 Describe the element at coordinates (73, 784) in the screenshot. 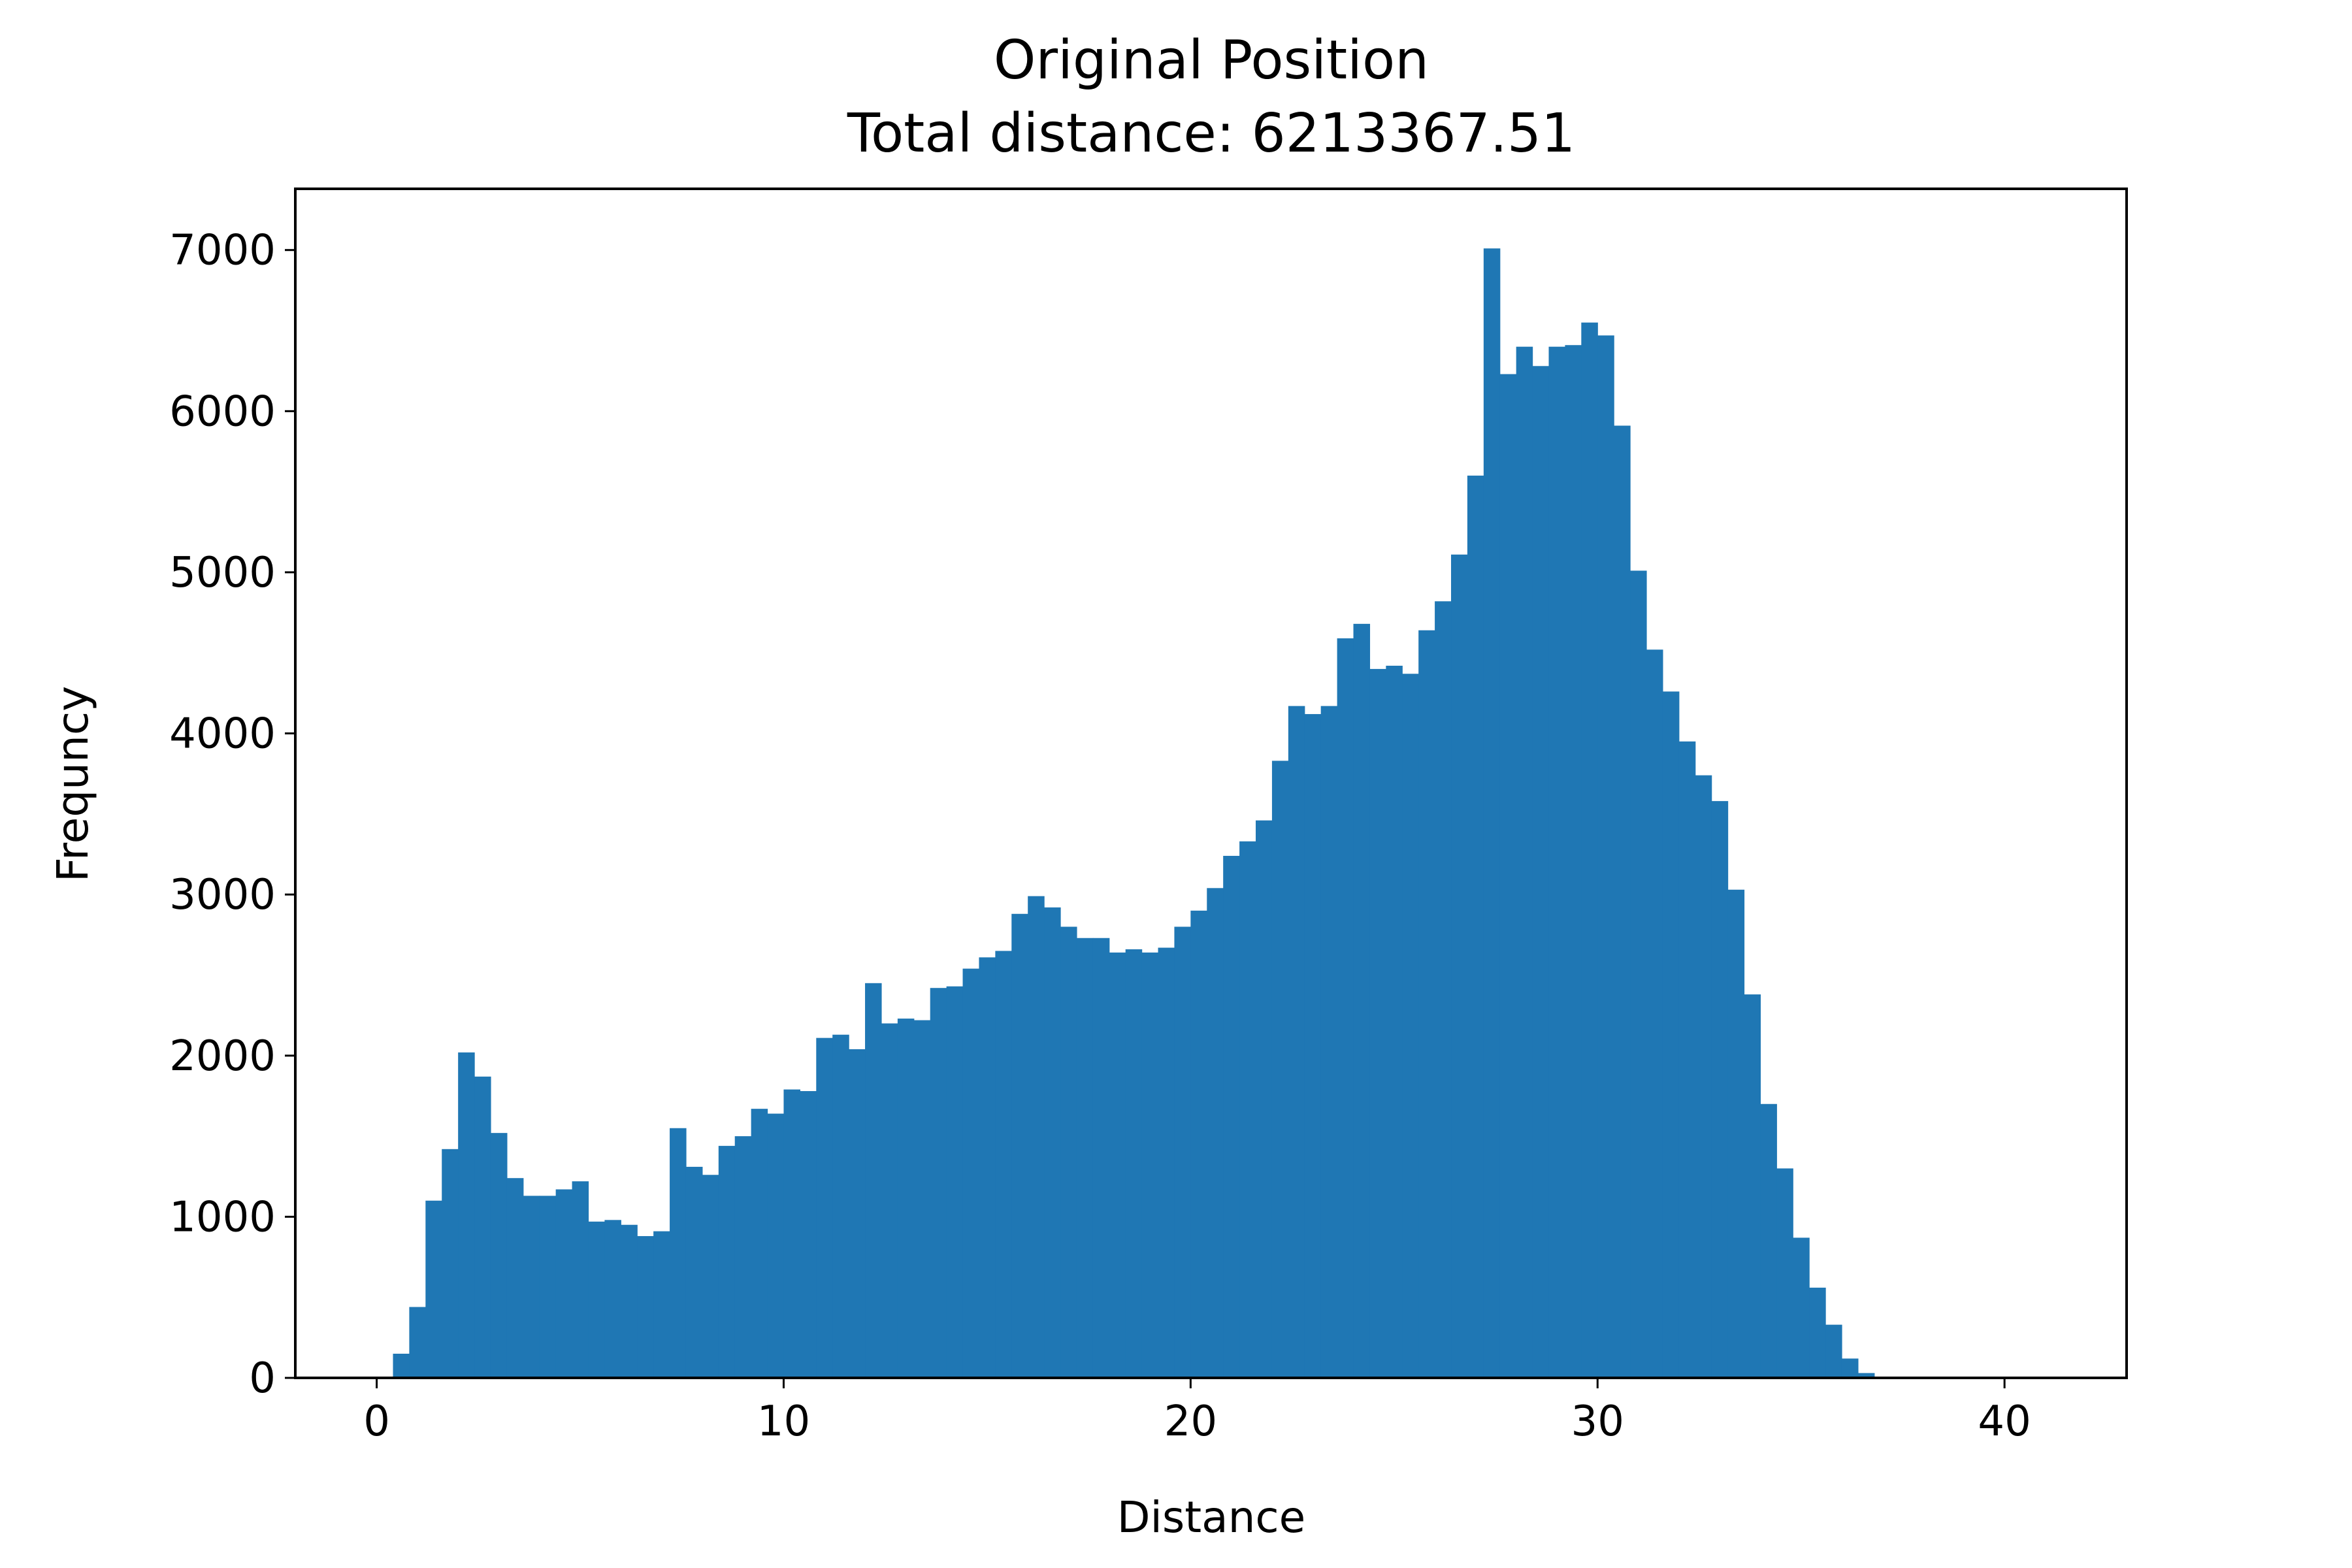

I see `y-axis-label: Frequncy` at that location.